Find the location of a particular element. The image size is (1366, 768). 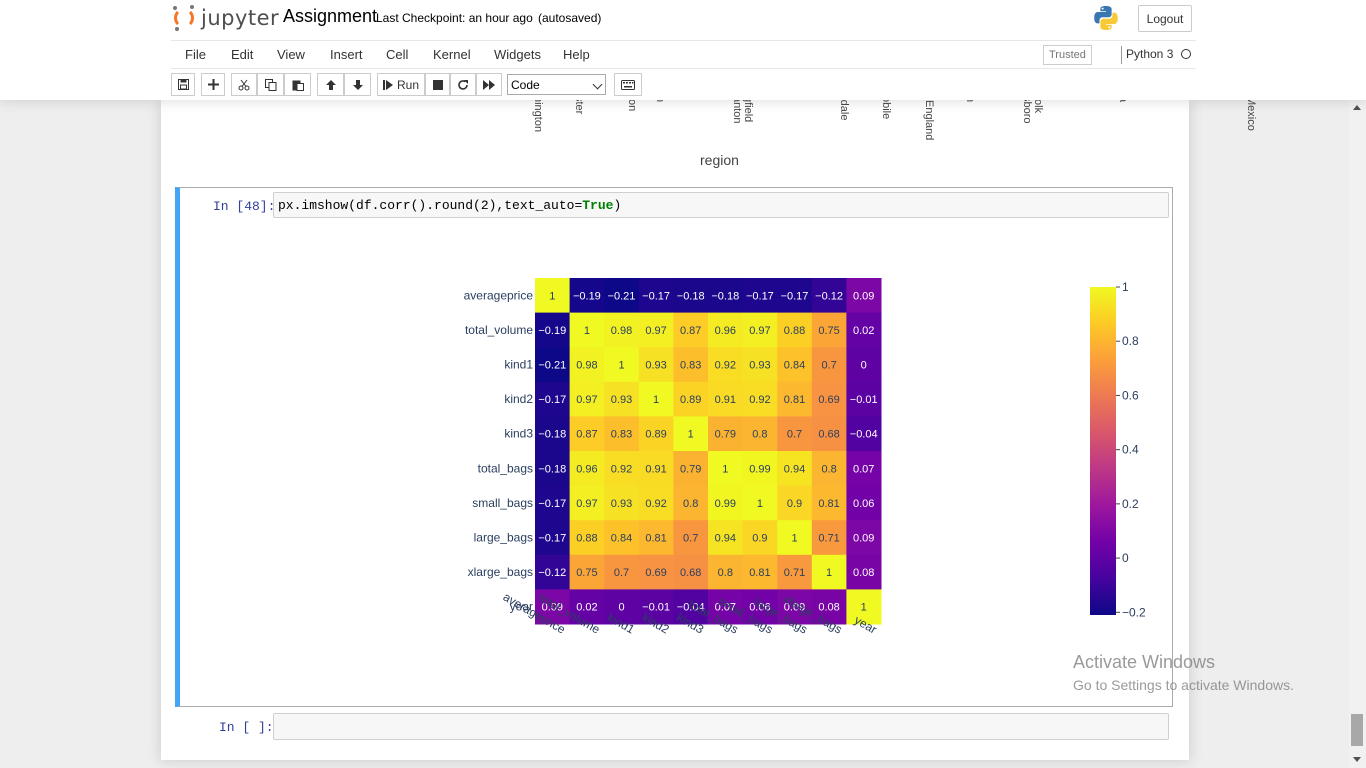

scroll-up-arrow-icon is located at coordinates (1357, 107).